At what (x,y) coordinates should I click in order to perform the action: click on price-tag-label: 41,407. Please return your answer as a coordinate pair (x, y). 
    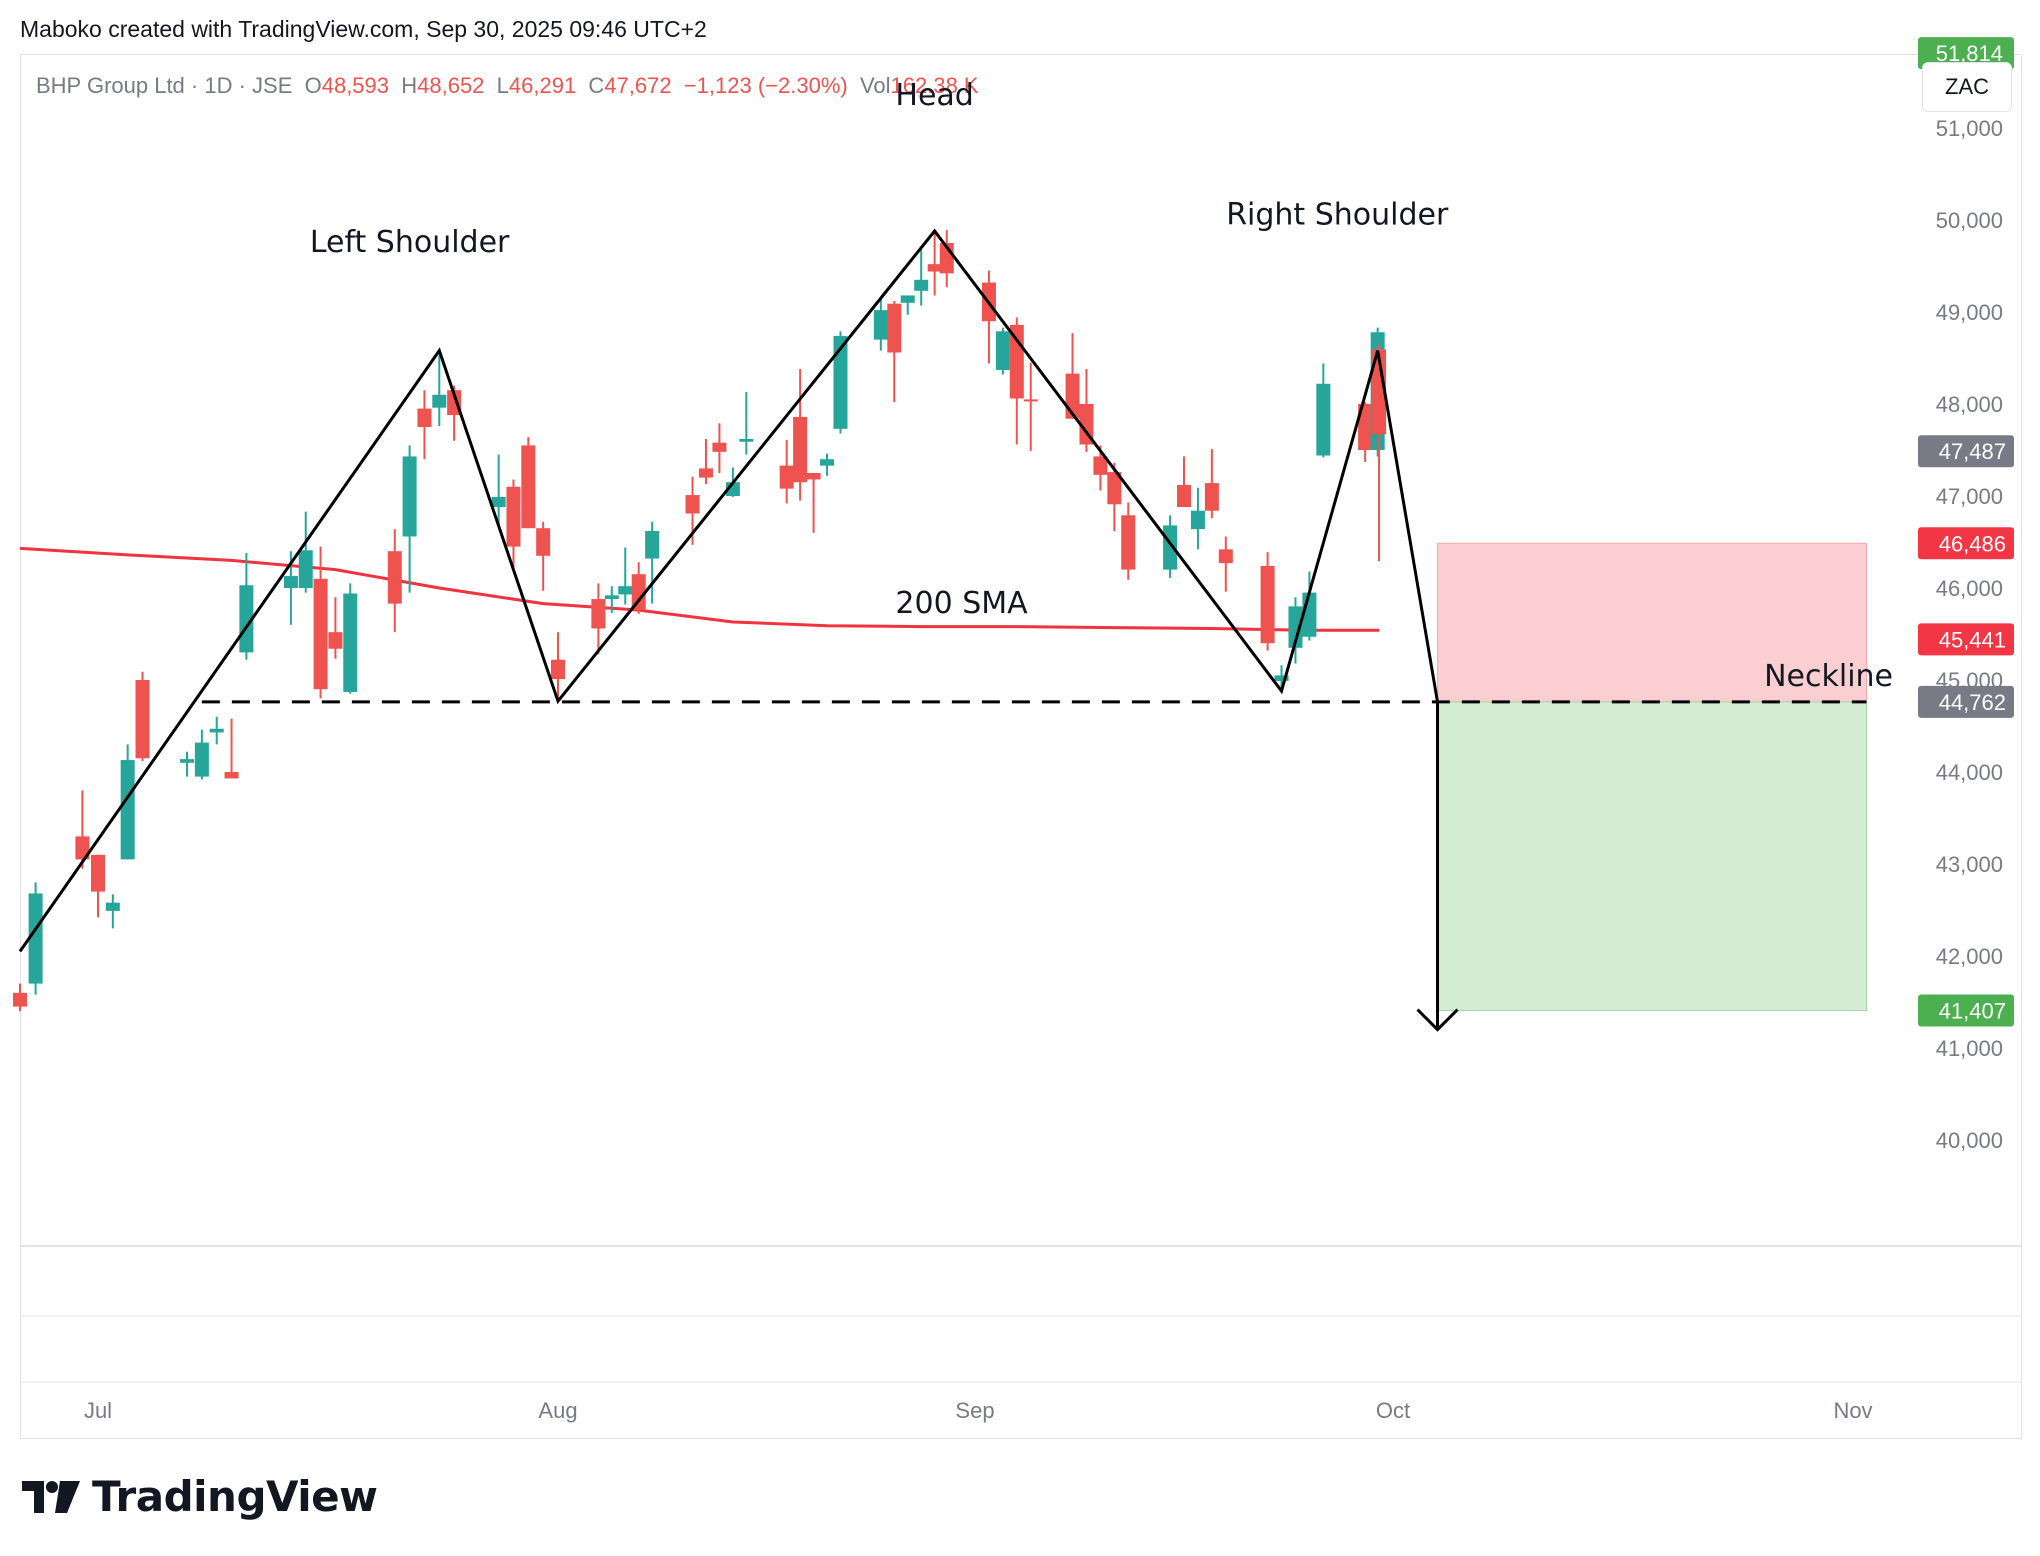
    Looking at the image, I should click on (1972, 1011).